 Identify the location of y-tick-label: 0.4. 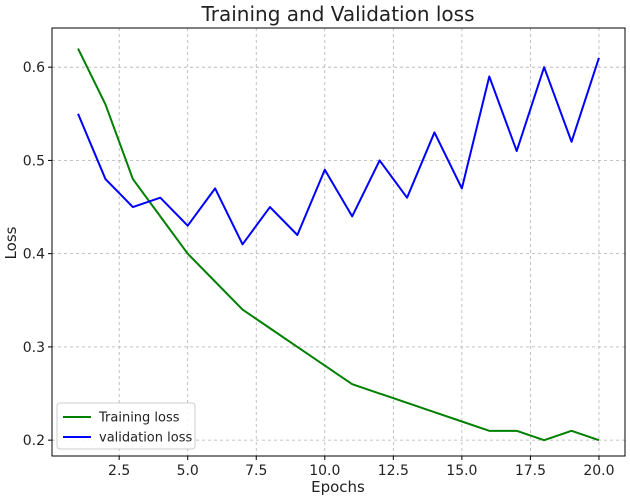
(34, 255).